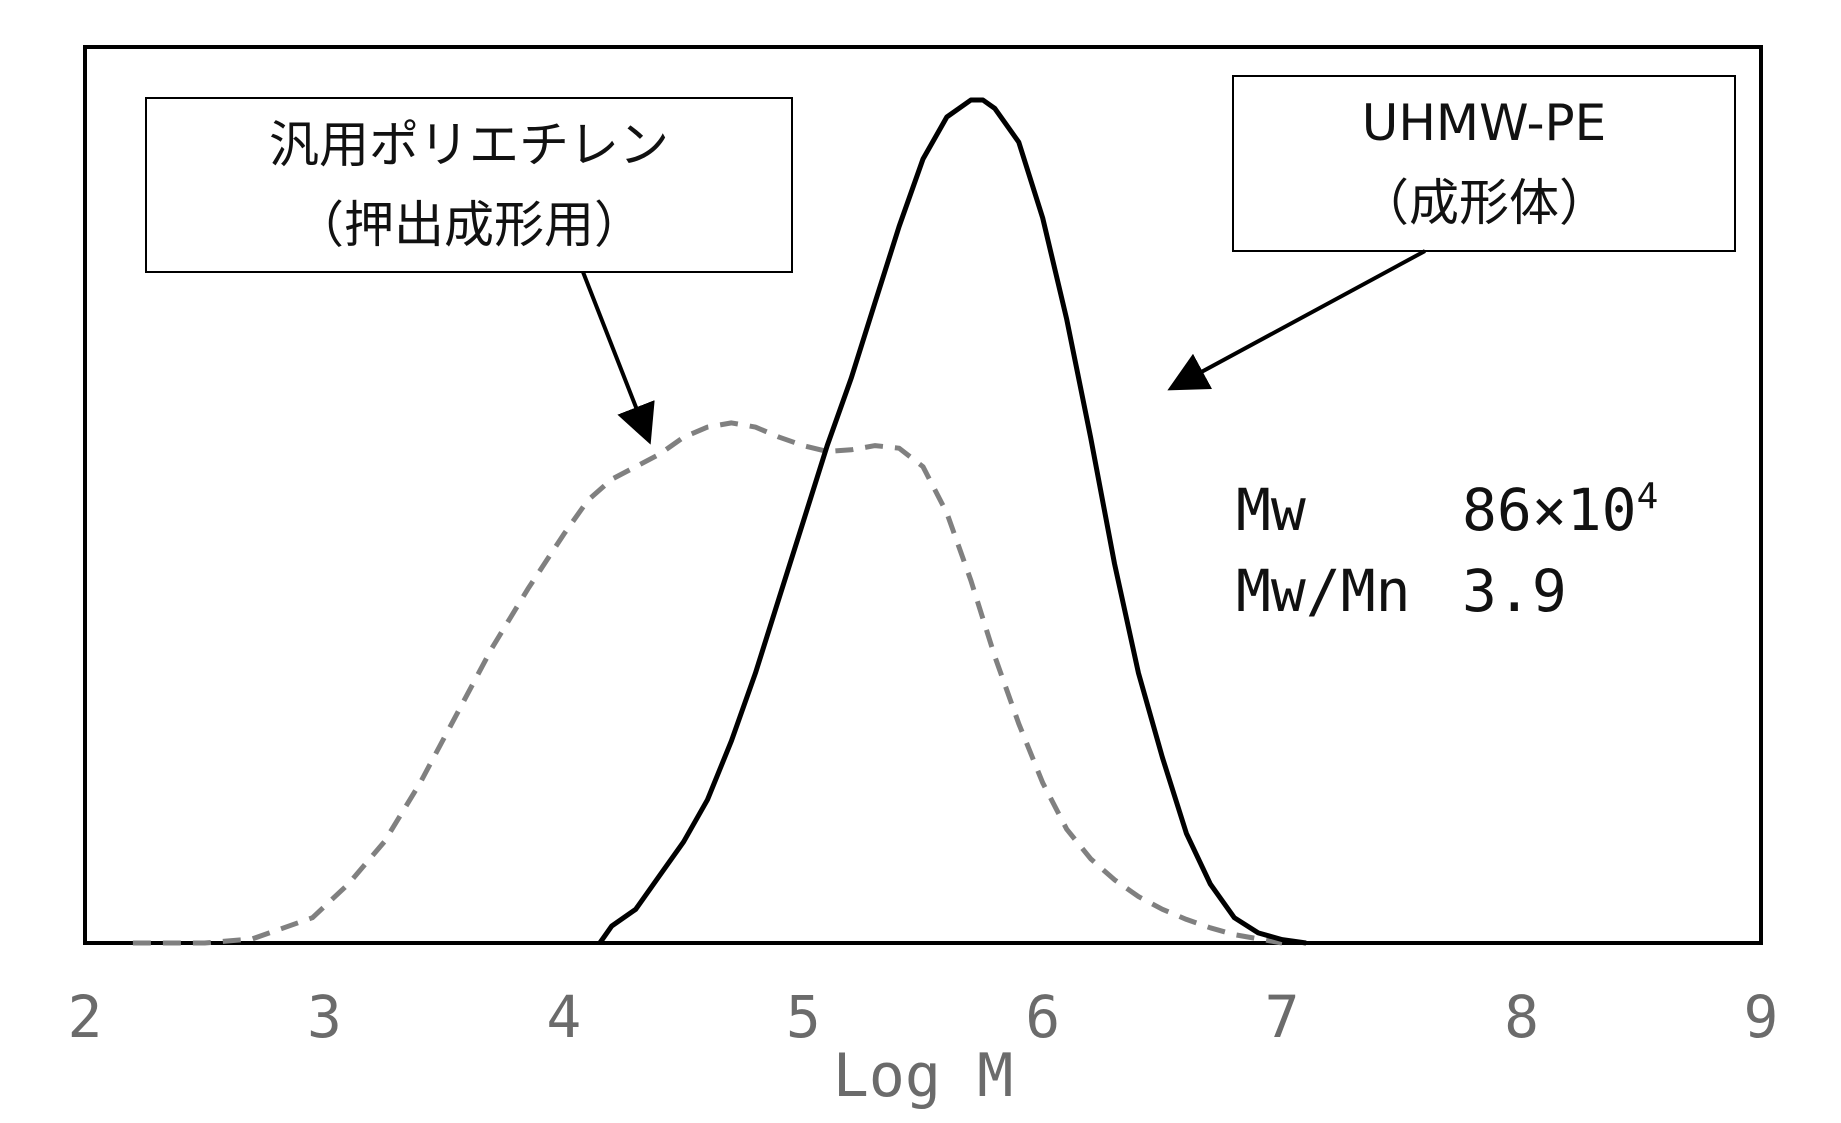 Image resolution: width=1841 pixels, height=1123 pixels. What do you see at coordinates (1282, 1017) in the screenshot?
I see `x-tick-label-7: 7` at bounding box center [1282, 1017].